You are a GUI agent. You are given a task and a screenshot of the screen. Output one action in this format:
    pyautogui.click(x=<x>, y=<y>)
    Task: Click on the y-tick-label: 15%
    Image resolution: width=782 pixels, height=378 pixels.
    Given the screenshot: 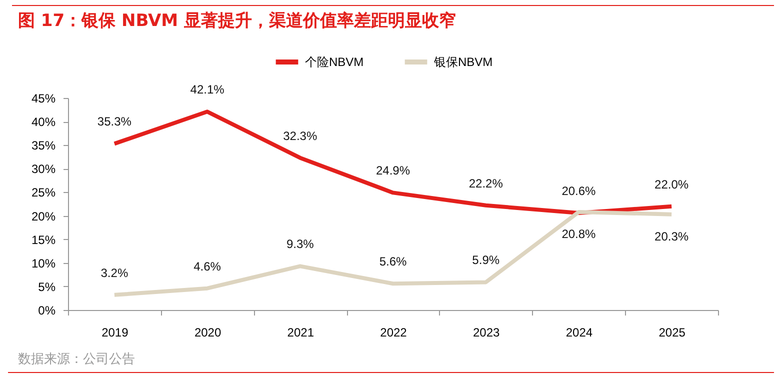 What is the action you would take?
    pyautogui.click(x=43, y=239)
    